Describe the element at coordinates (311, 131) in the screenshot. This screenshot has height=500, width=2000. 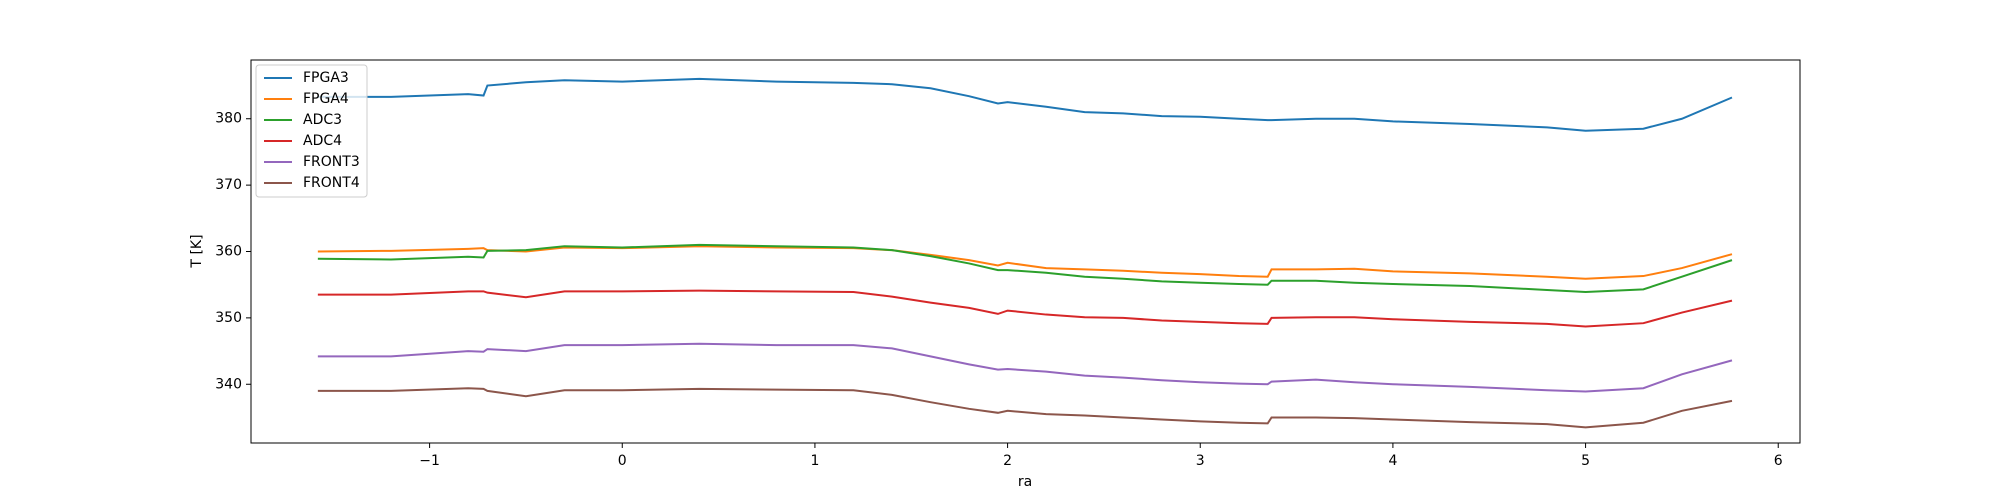
I see `legend: FPGA3 FPGA4 ADC3 ADC4 FRONT3 FRONT4` at that location.